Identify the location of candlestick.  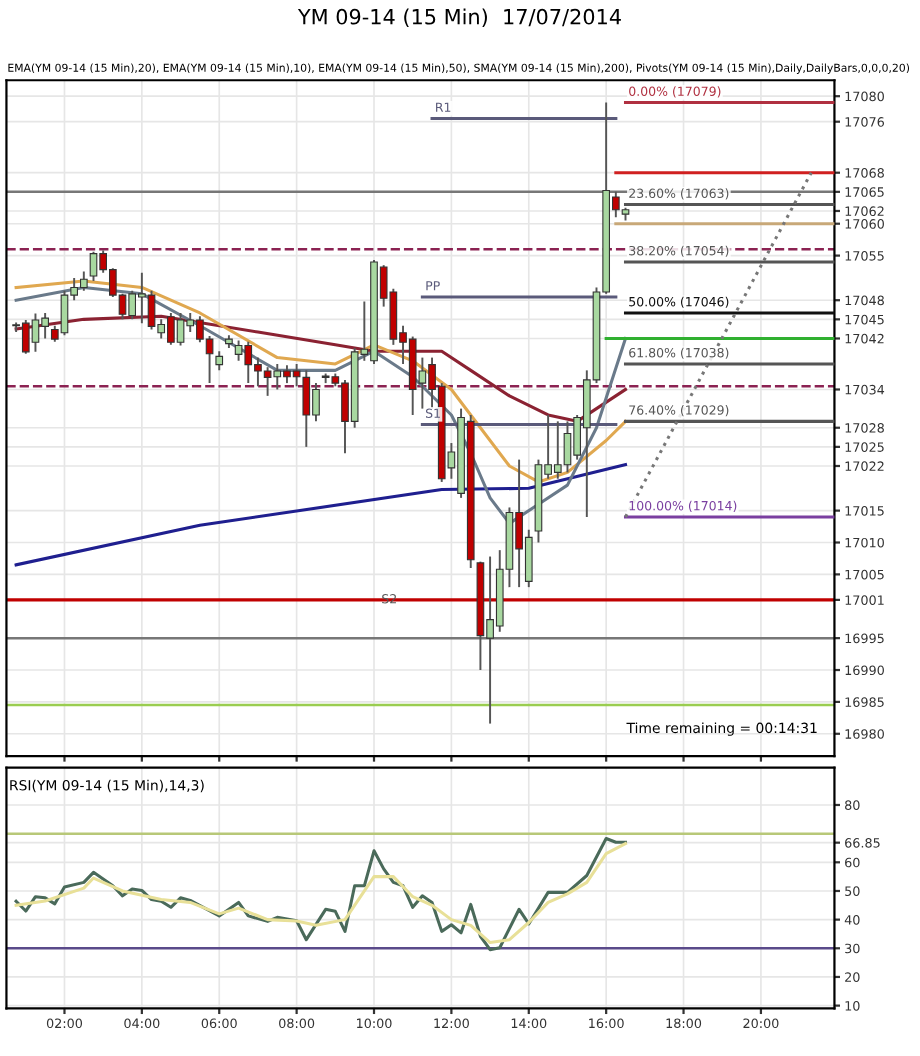
(219, 361).